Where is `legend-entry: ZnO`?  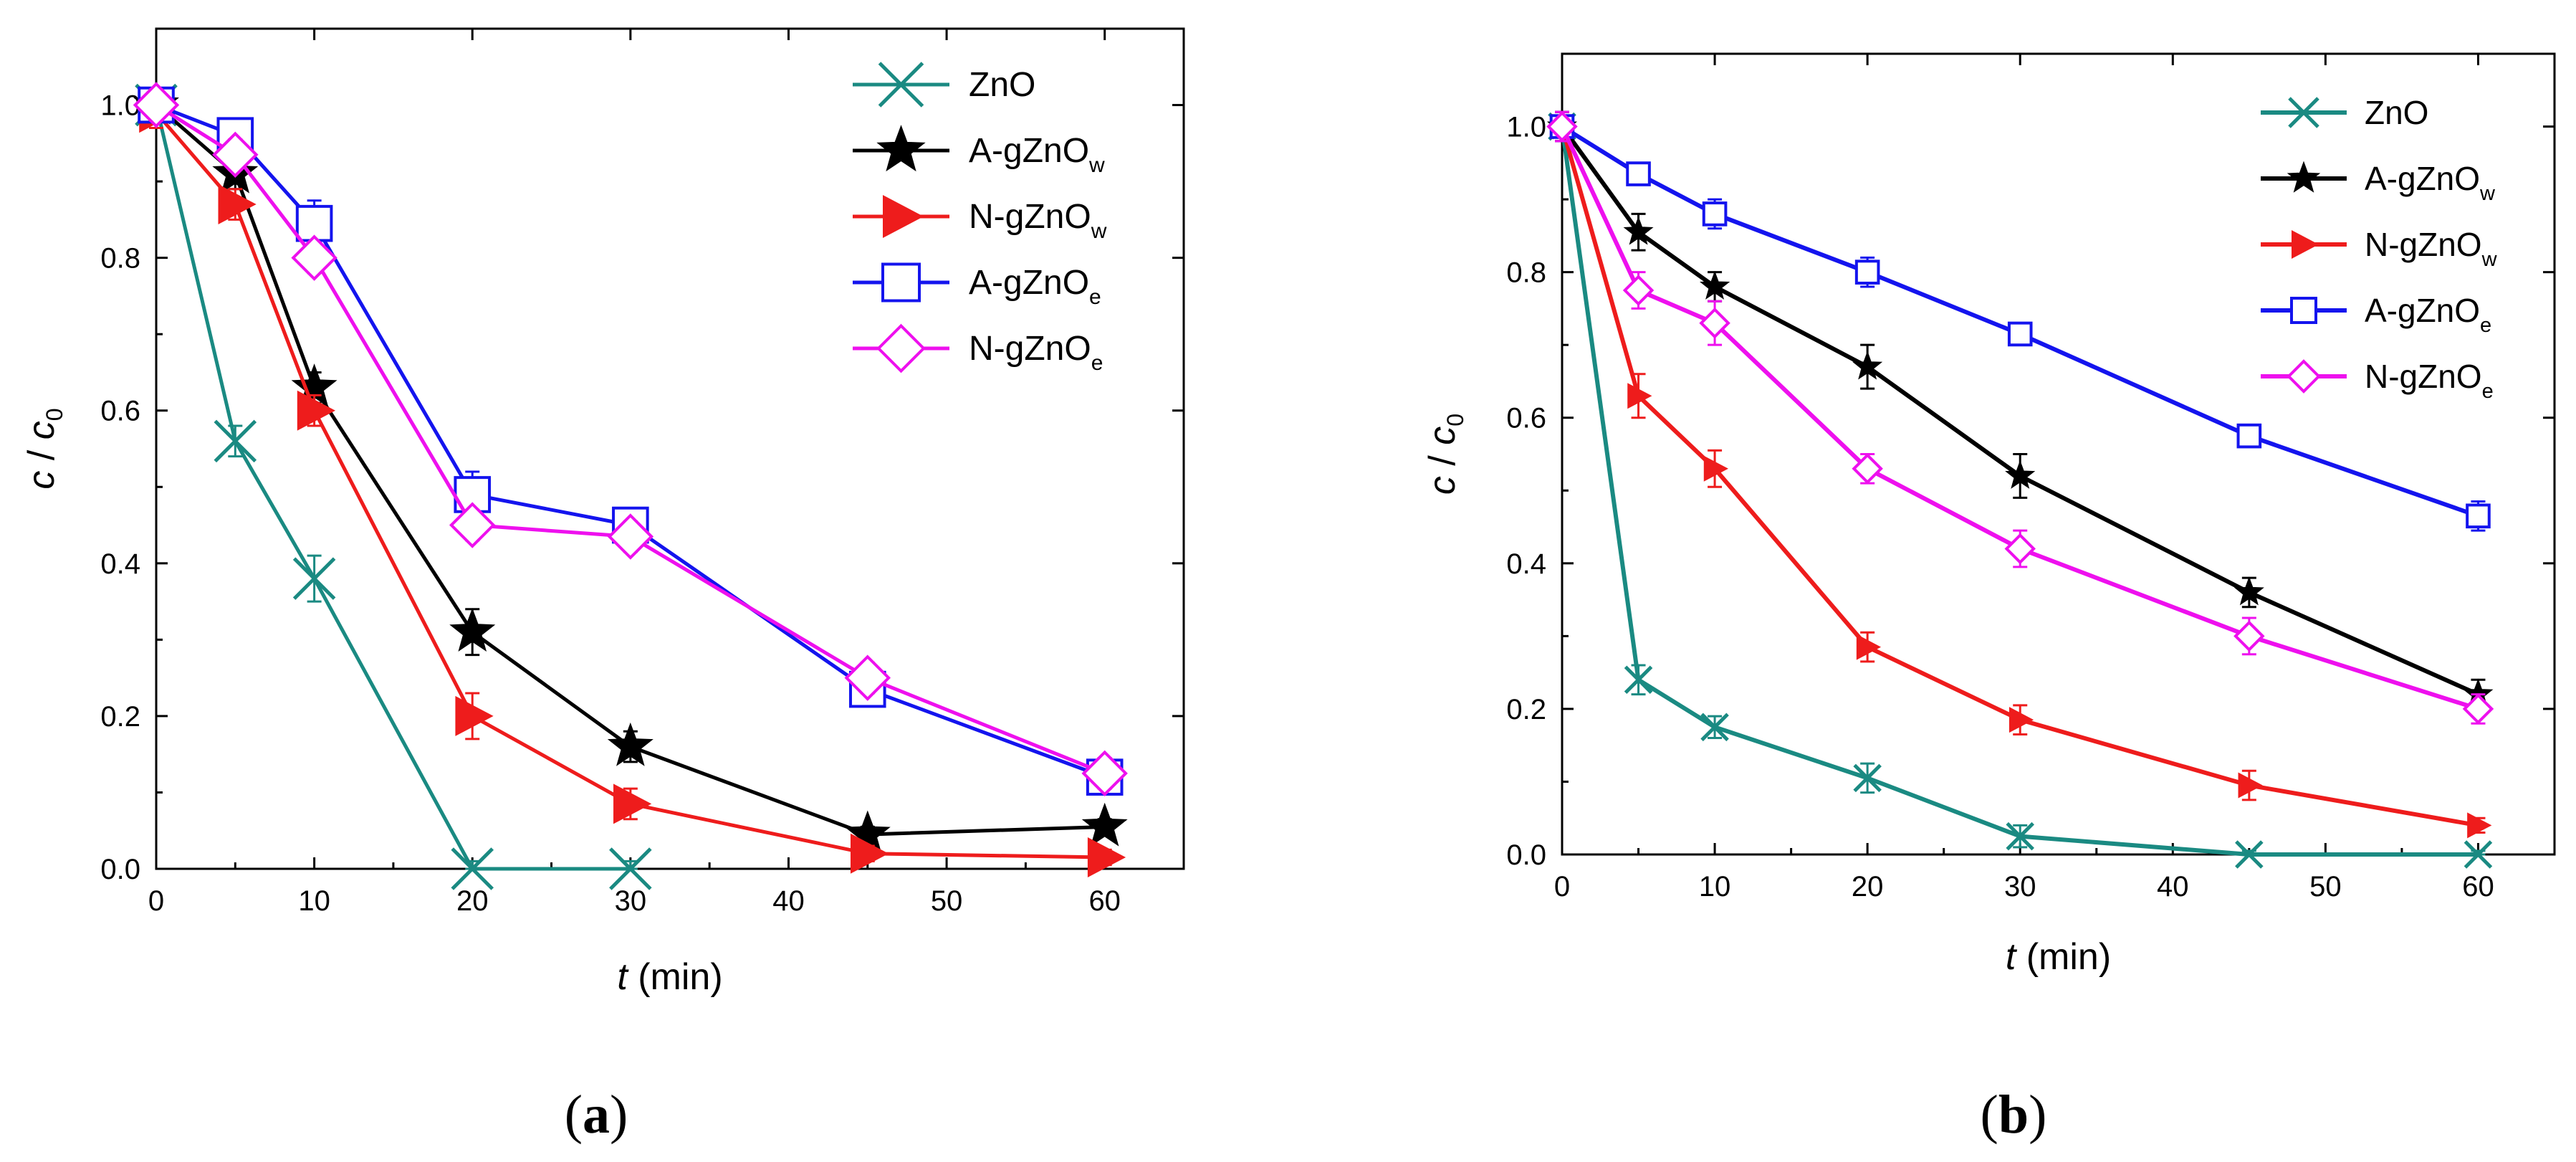
legend-entry: ZnO is located at coordinates (2344, 112).